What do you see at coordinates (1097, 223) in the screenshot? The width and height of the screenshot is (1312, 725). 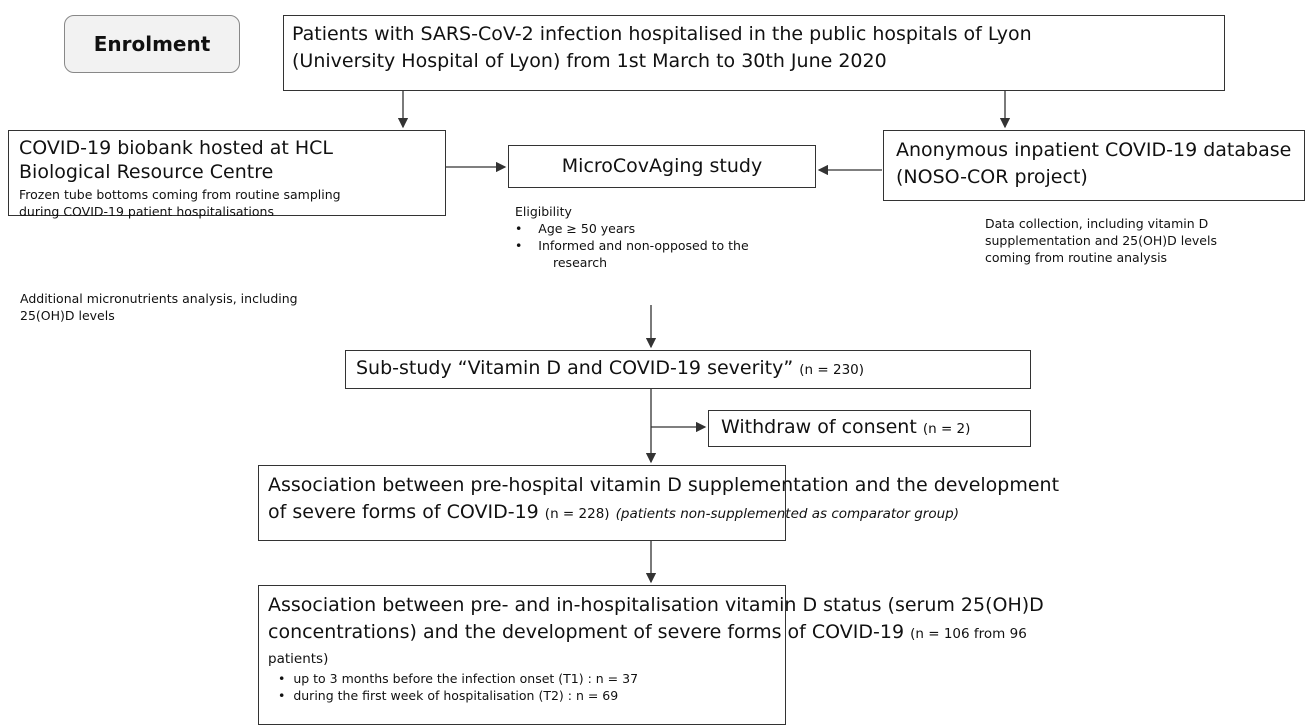 I see `text: Data collection, including vitamin D` at bounding box center [1097, 223].